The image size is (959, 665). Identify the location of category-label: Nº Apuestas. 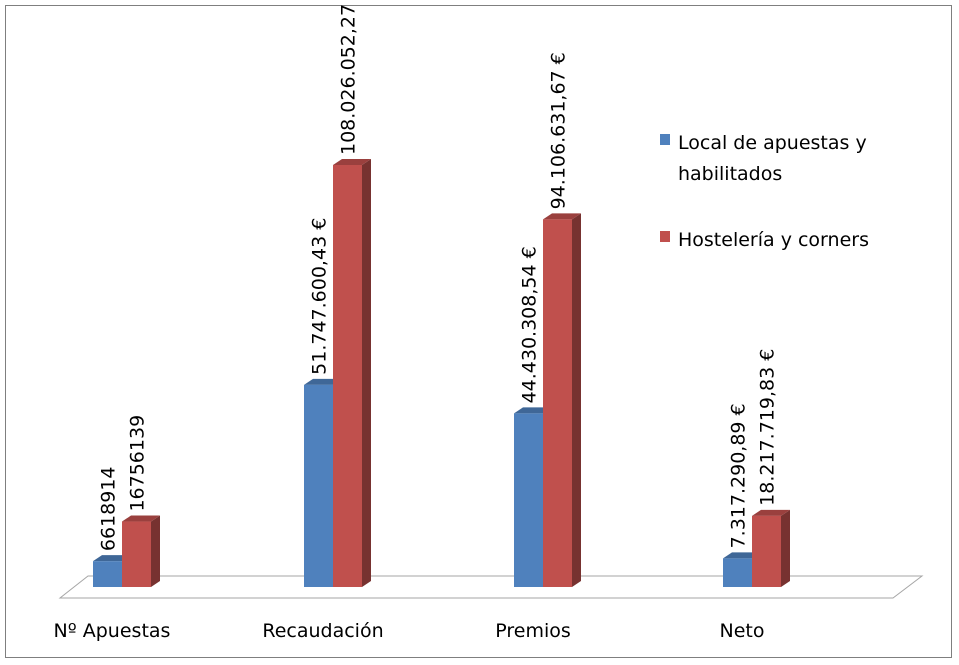
(112, 631).